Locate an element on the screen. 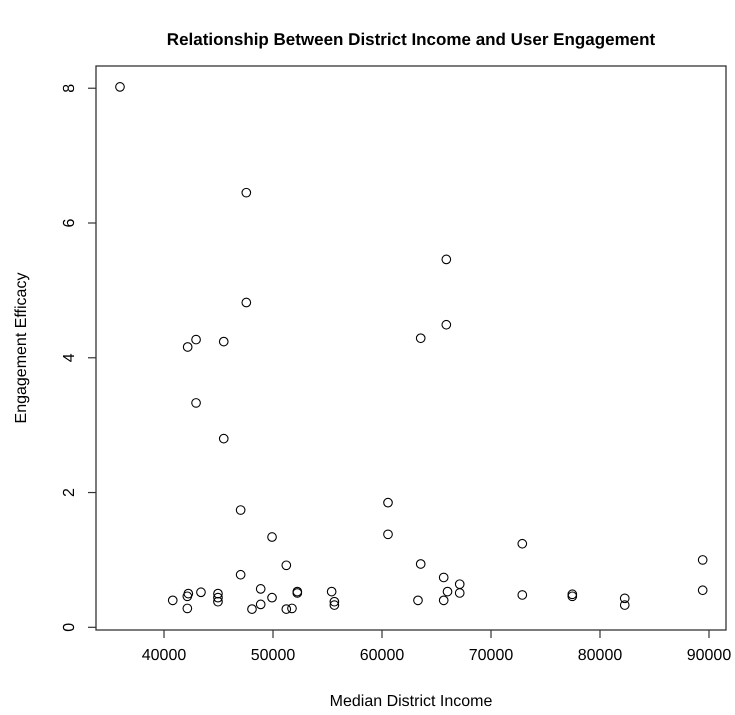 The image size is (735, 715). x-tick-label: 40000 is located at coordinates (164, 655).